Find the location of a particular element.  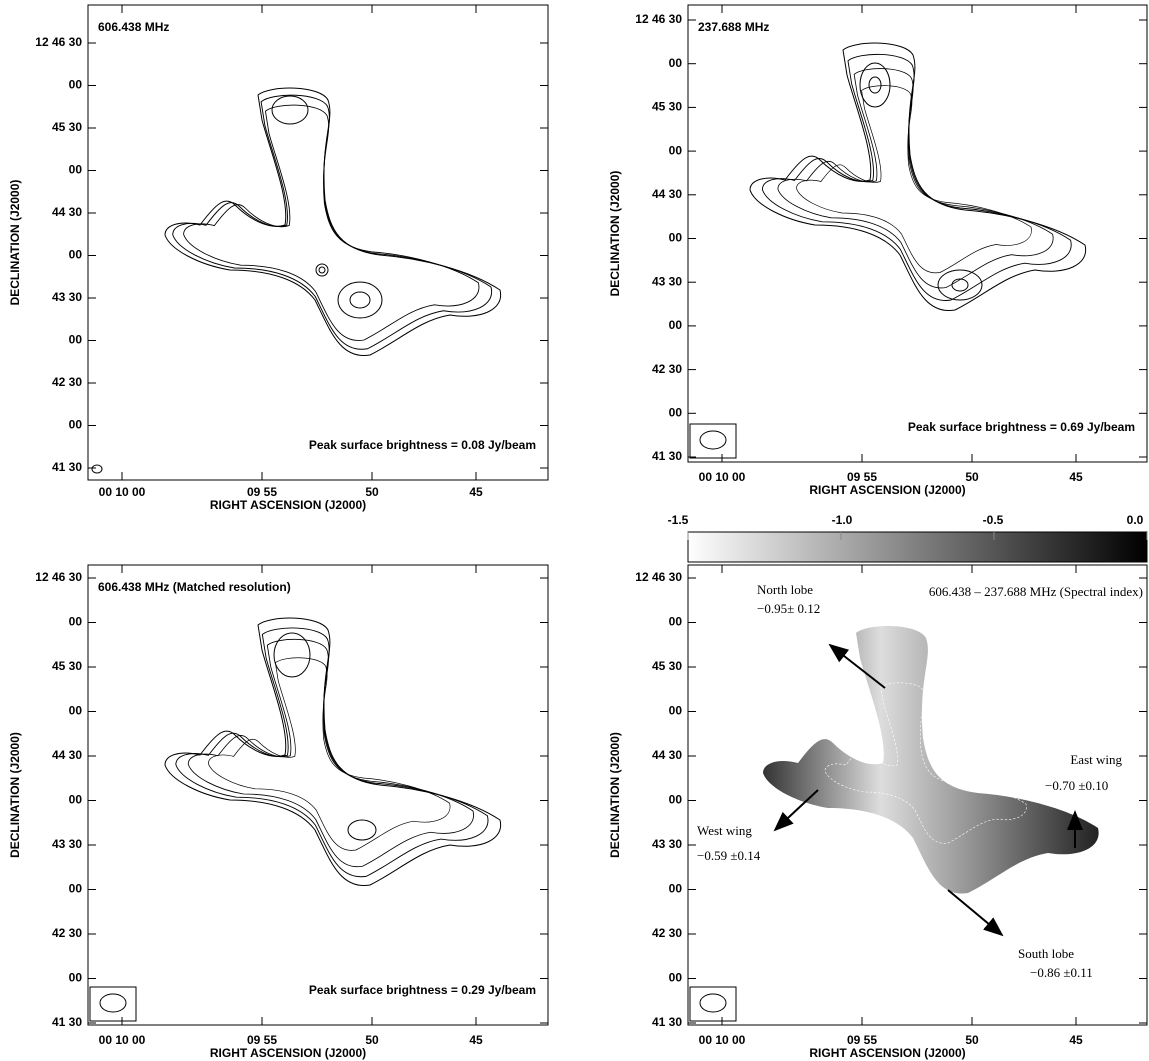

colorbar-tick-label: -1.0 is located at coordinates (842, 520).